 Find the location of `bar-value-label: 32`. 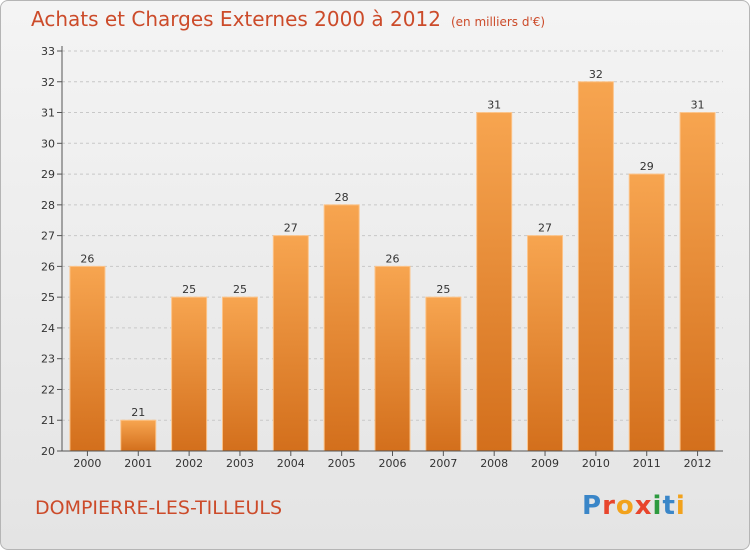

bar-value-label: 32 is located at coordinates (596, 74).